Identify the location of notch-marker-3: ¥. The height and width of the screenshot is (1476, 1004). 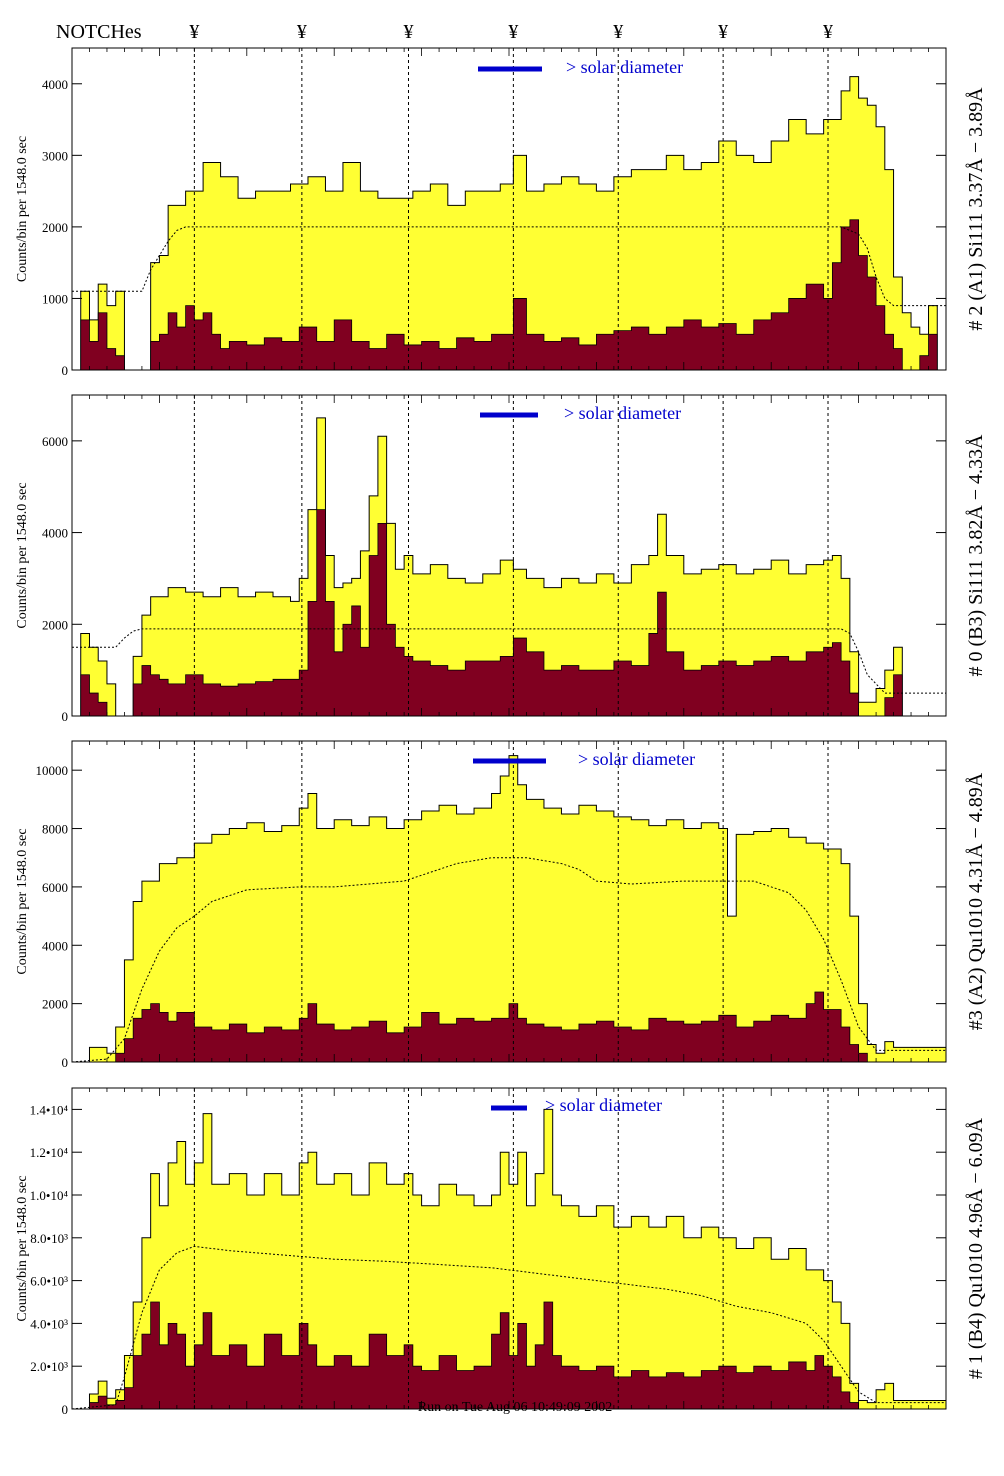
(408, 32).